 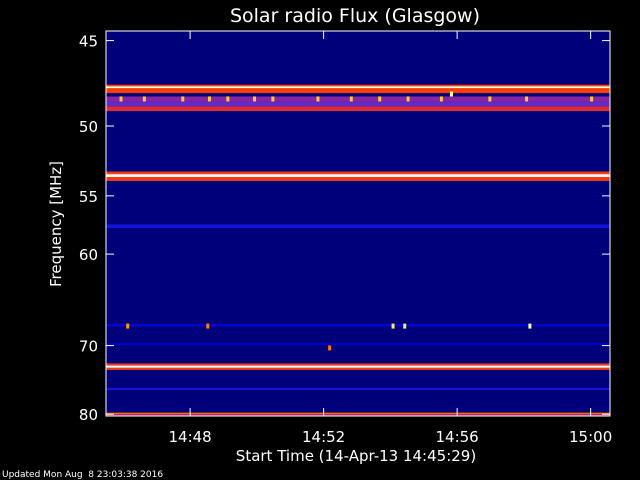 I want to click on y-tick-label-5: 80, so click(x=88, y=415).